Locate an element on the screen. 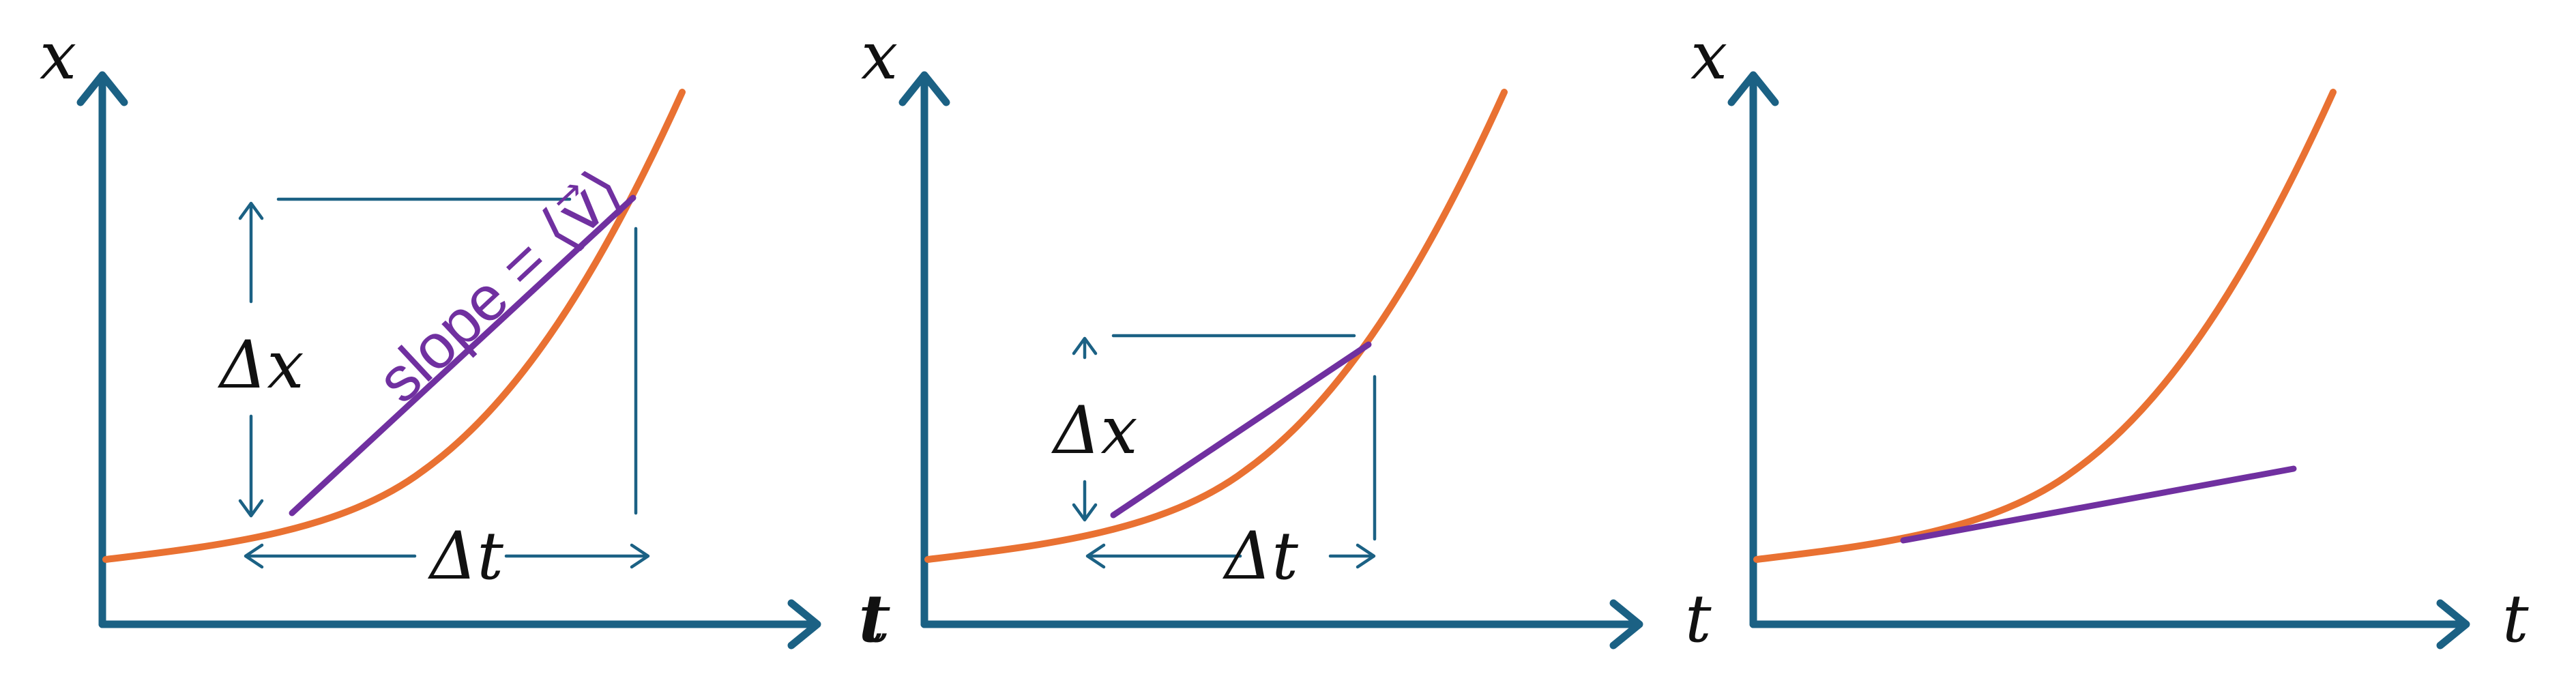  panel-3-tangent-line is located at coordinates (2098, 504).